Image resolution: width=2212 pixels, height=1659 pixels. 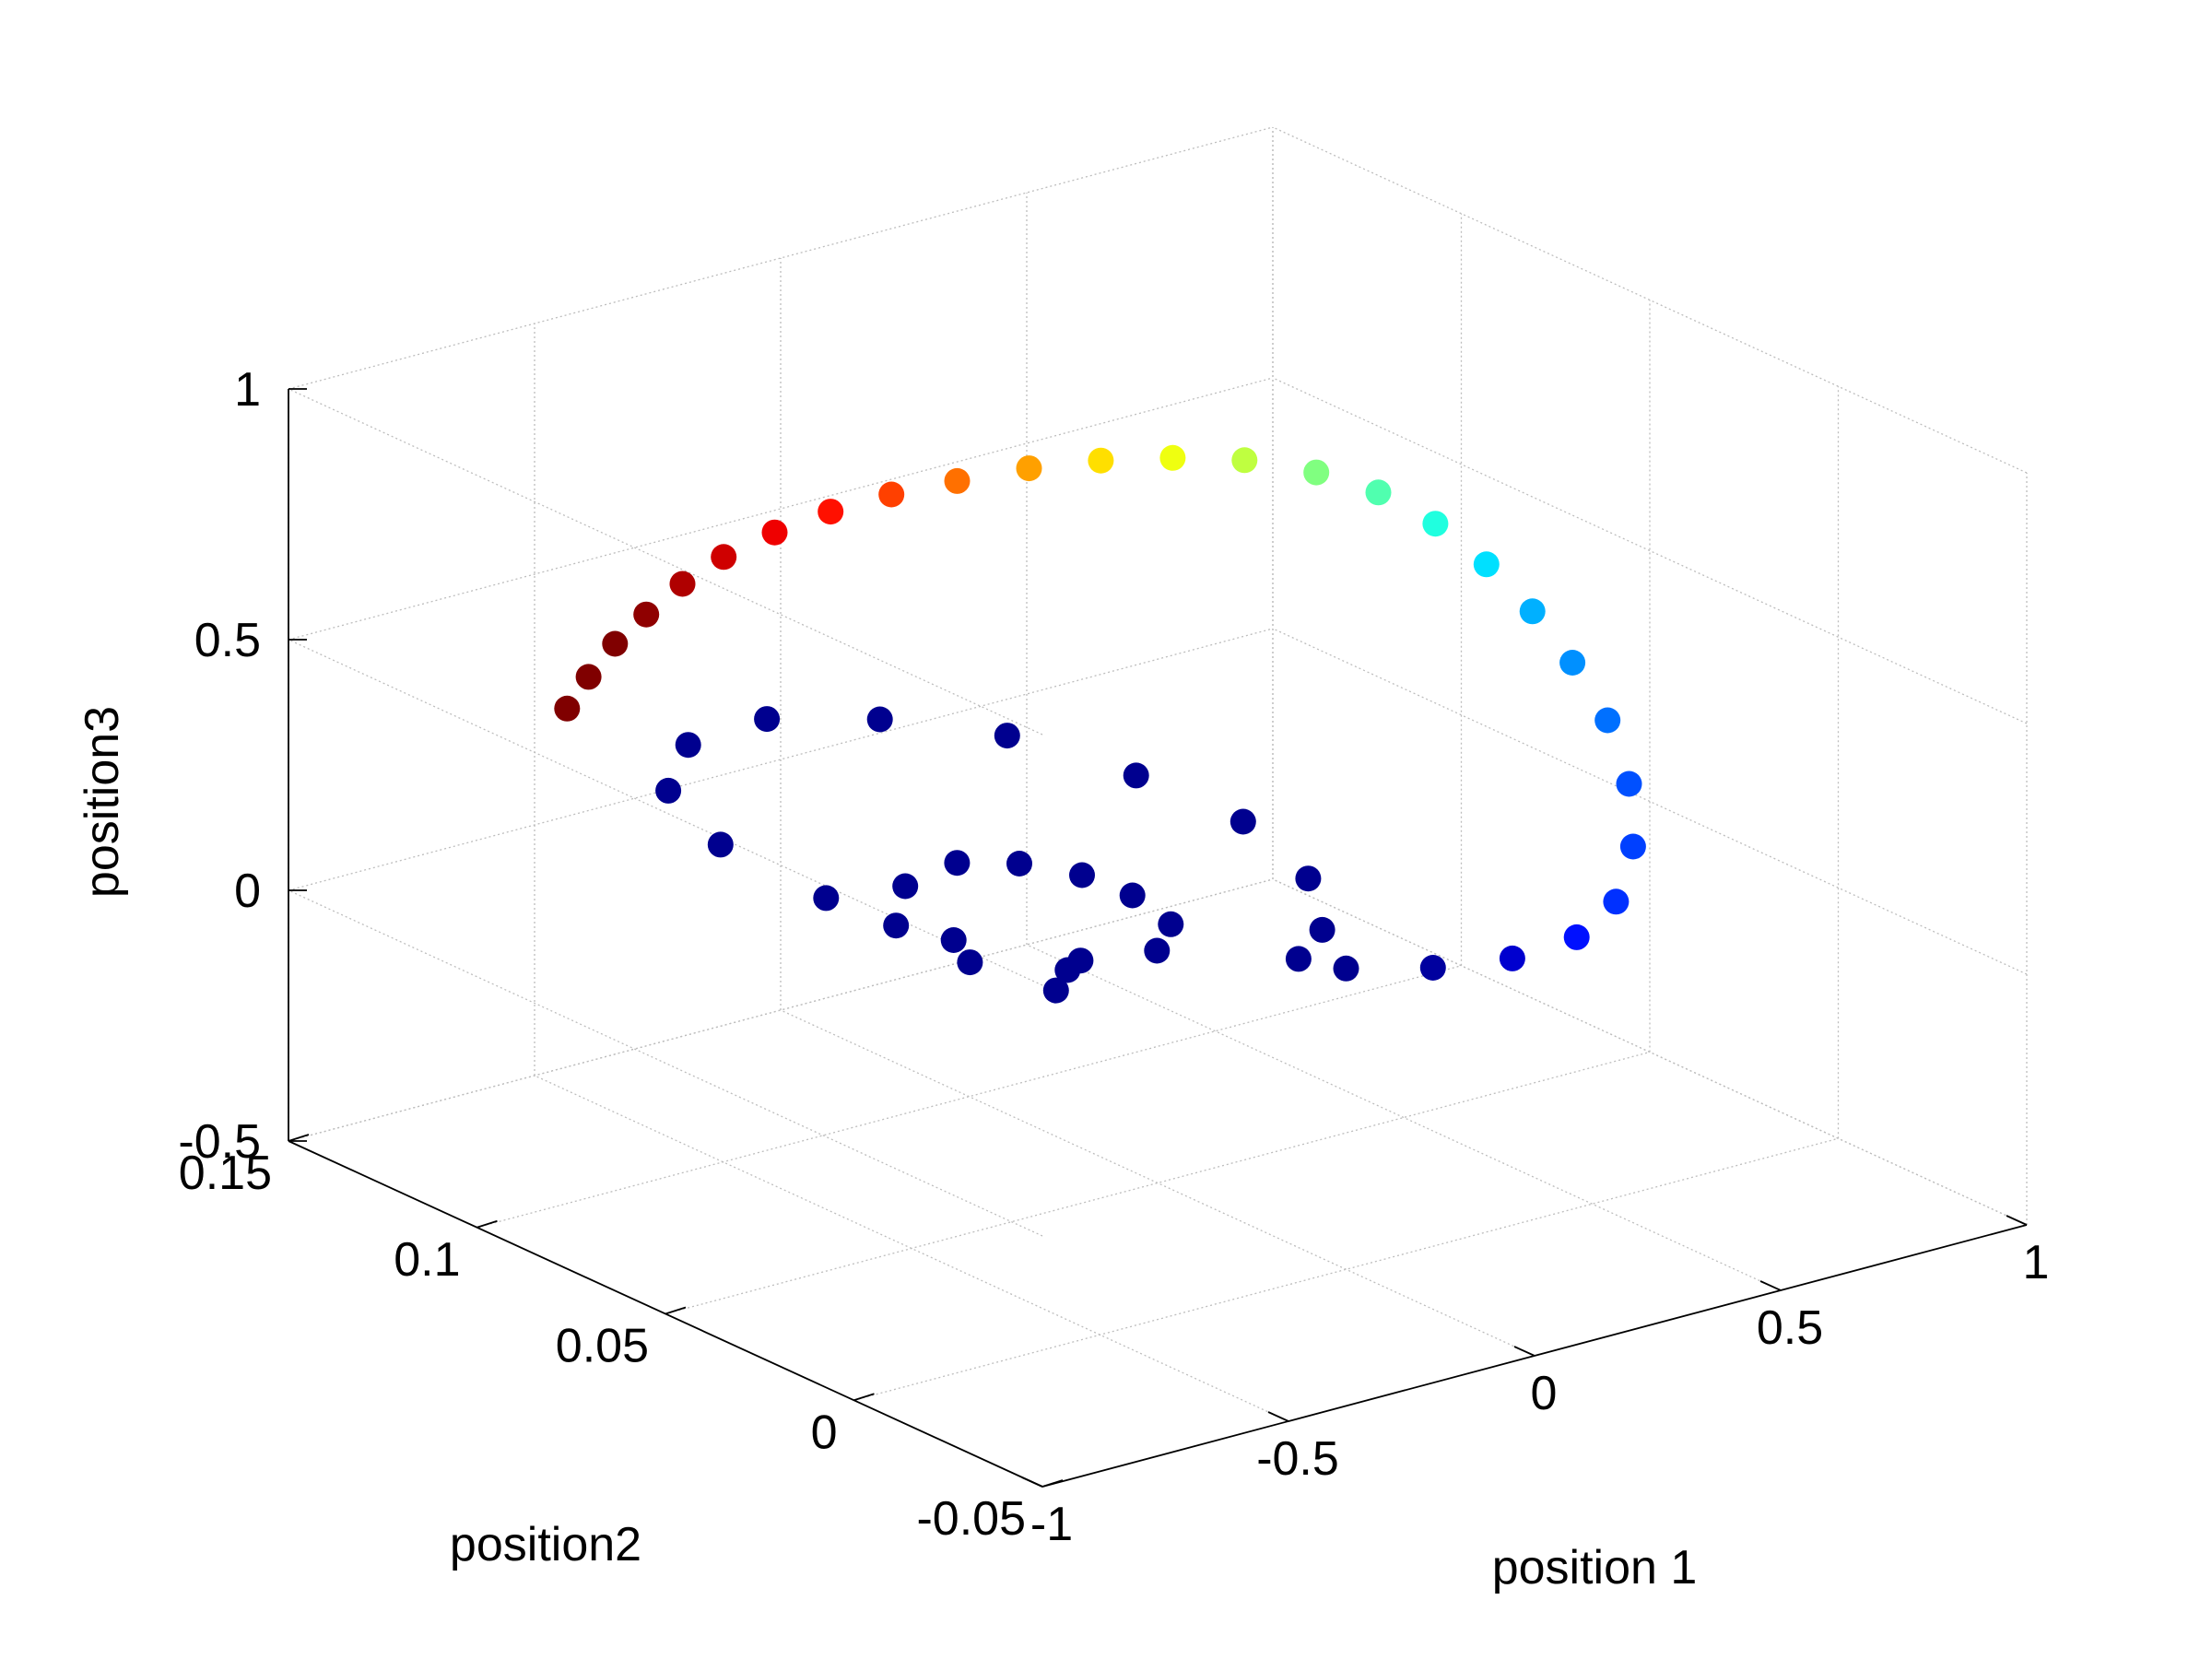 I want to click on y-tick-label: 0.05, so click(x=602, y=1346).